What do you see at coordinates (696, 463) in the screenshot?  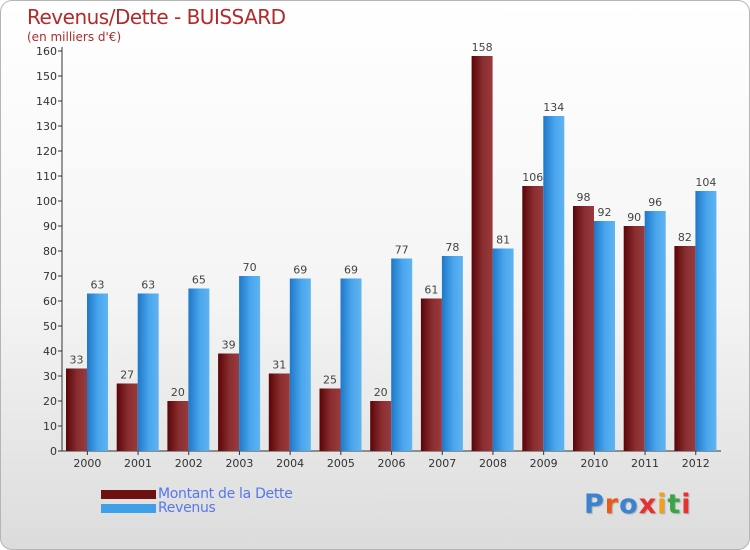 I see `x-tick-label: 2012` at bounding box center [696, 463].